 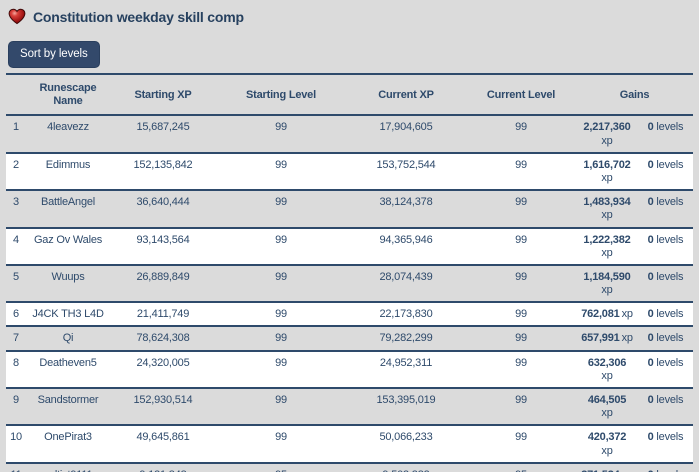 I want to click on gains-xp-cell: 420,372 xp, so click(x=607, y=443).